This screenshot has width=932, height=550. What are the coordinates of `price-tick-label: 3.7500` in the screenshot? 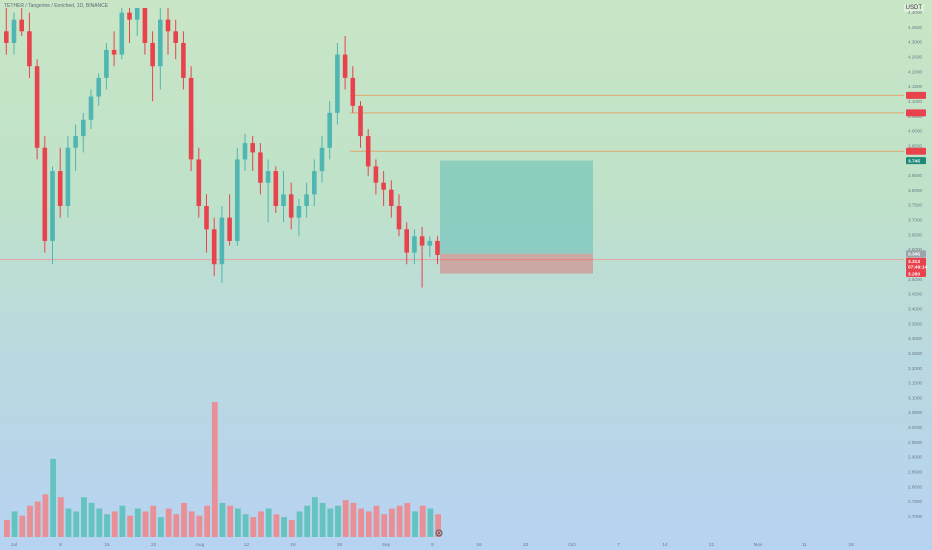 It's located at (915, 205).